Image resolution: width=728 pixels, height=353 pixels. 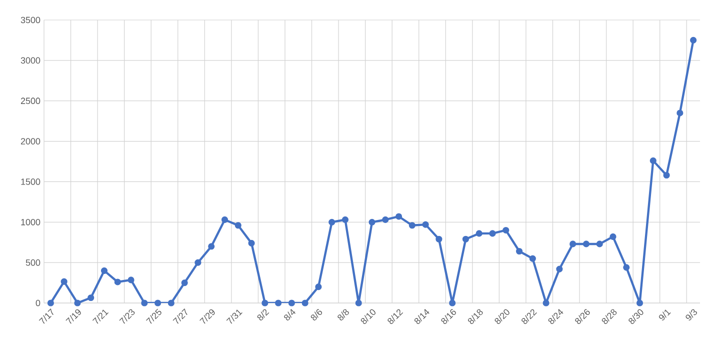 I want to click on x-tick-label: 8/4, so click(x=290, y=314).